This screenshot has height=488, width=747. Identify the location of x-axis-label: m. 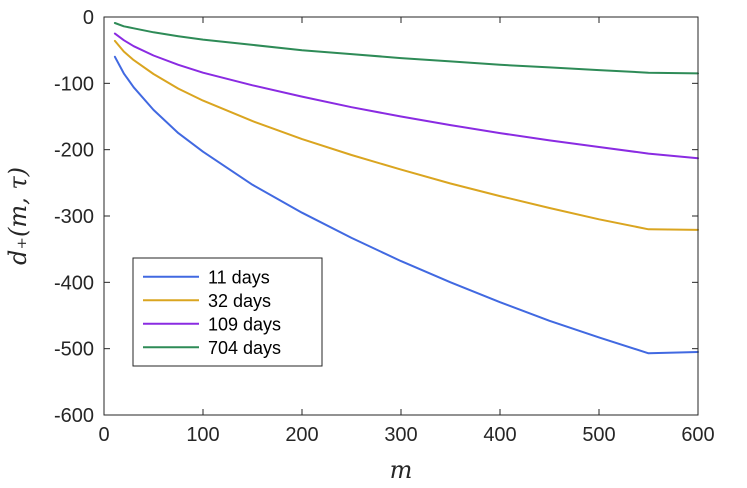
(401, 470).